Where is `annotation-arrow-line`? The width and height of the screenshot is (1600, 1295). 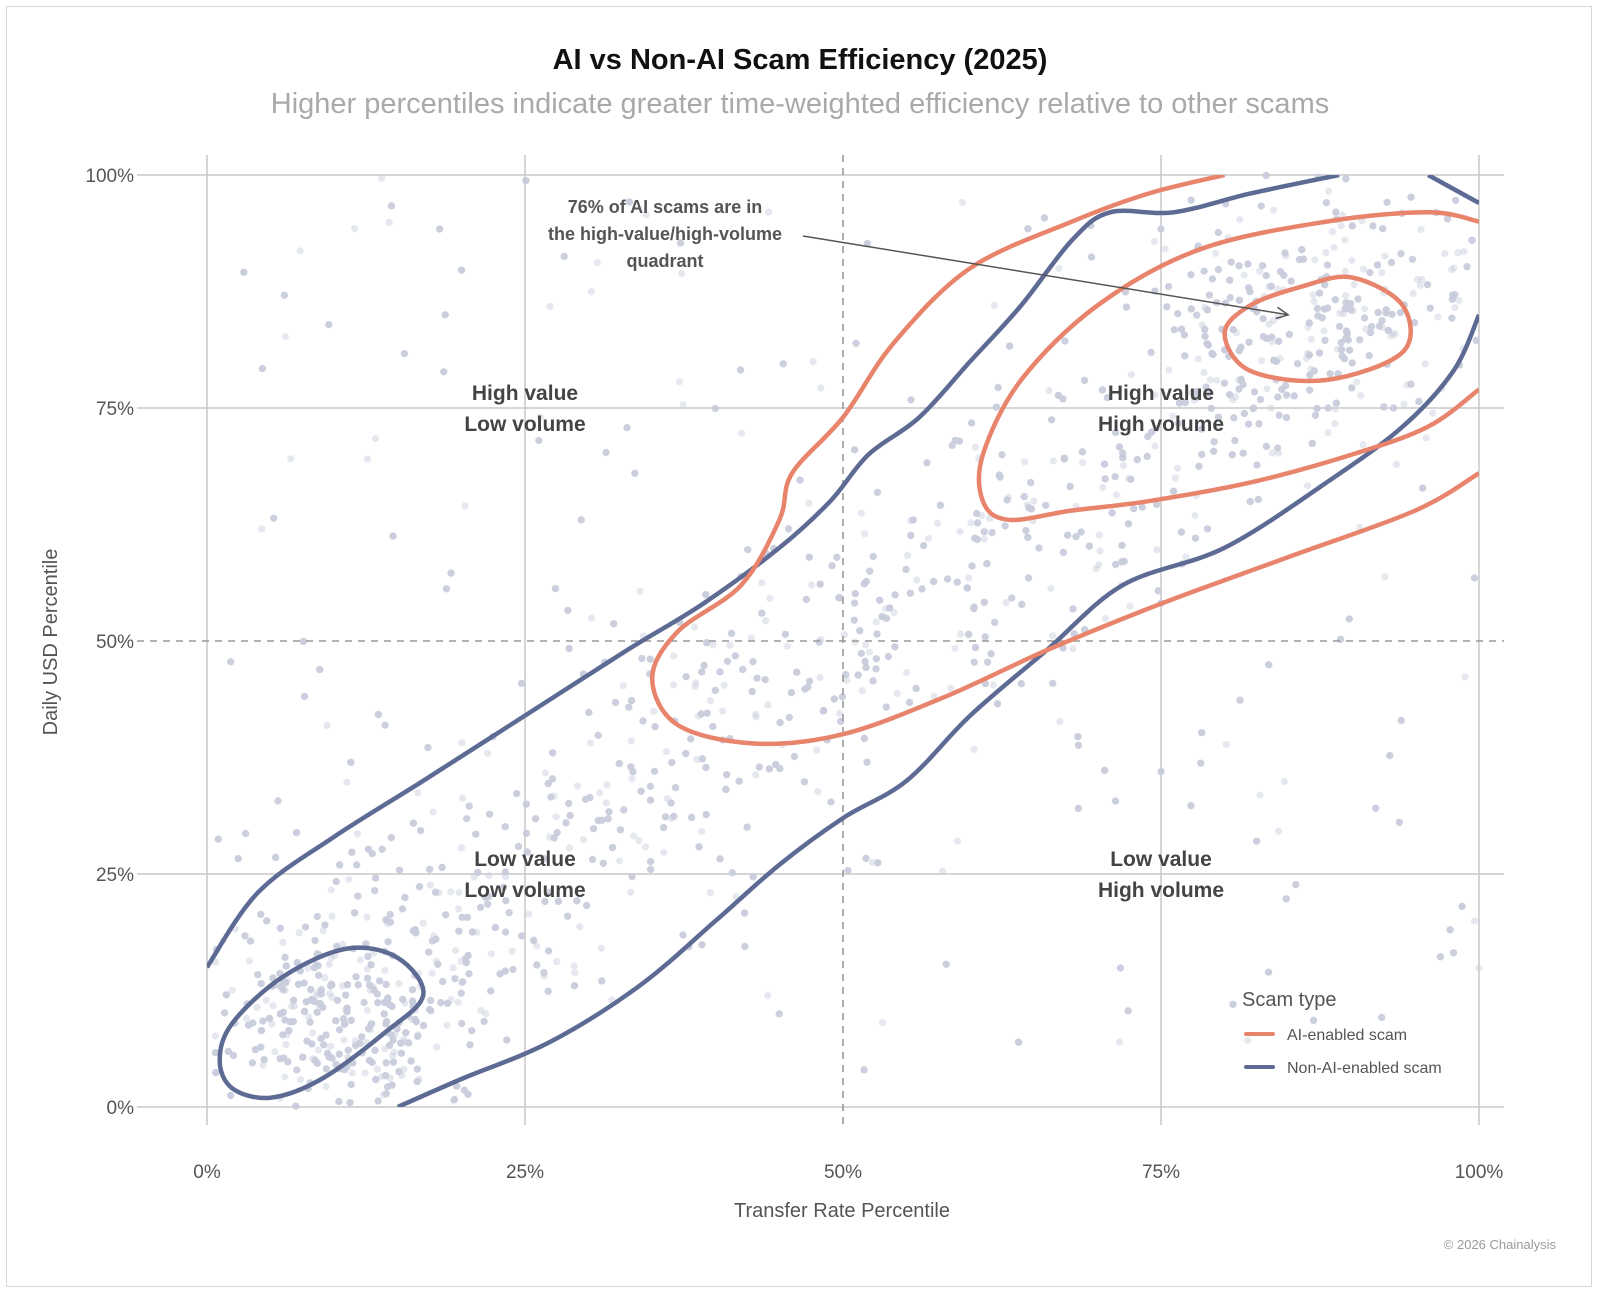 annotation-arrow-line is located at coordinates (1045, 275).